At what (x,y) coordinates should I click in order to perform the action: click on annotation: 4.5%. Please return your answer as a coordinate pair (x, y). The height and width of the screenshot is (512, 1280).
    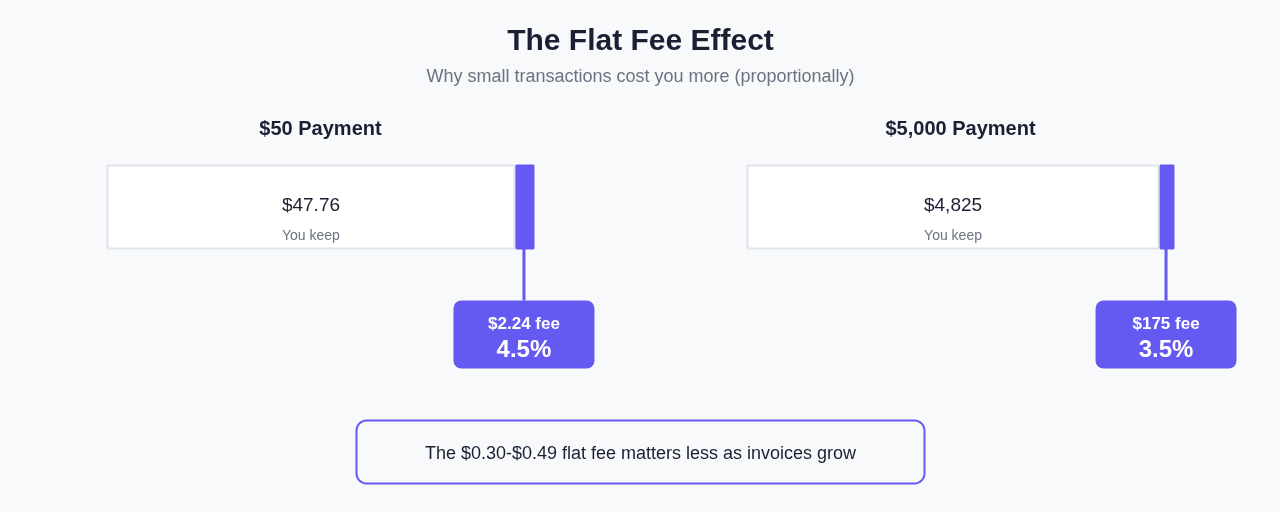
    Looking at the image, I should click on (524, 348).